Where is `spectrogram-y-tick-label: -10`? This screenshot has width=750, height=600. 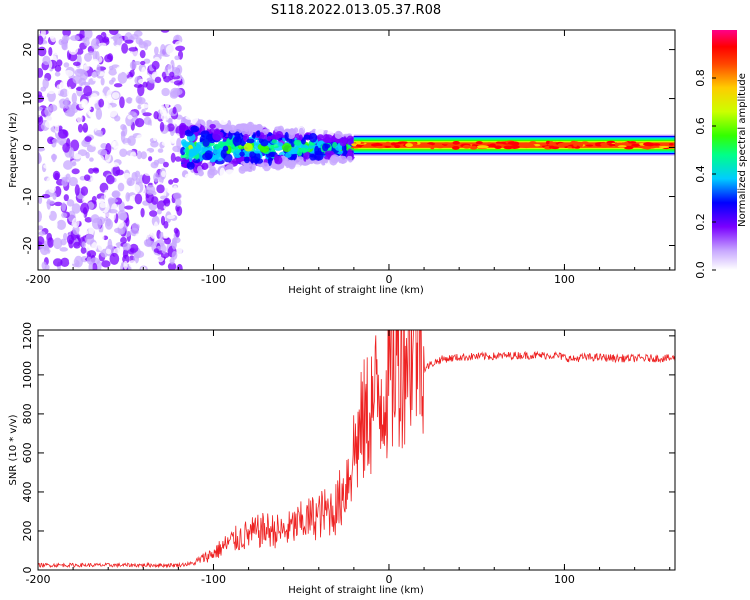
spectrogram-y-tick-label: -10 is located at coordinates (27, 197).